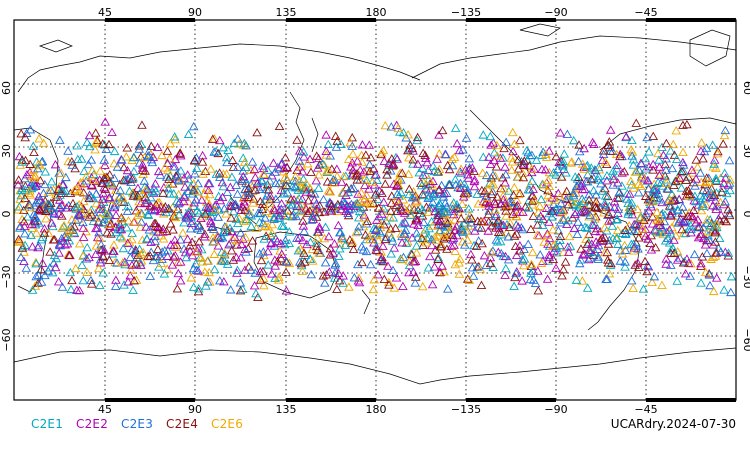 This screenshot has height=450, width=750. What do you see at coordinates (691, 20) in the screenshot?
I see `frame-tick-bar` at bounding box center [691, 20].